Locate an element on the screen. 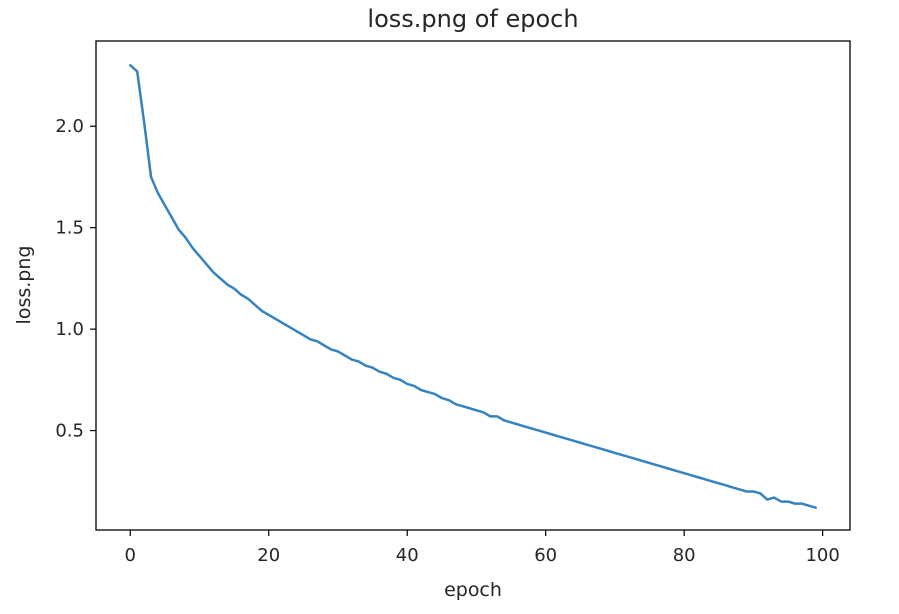 The width and height of the screenshot is (899, 614). y-tick-label: 2.0 is located at coordinates (69, 126).